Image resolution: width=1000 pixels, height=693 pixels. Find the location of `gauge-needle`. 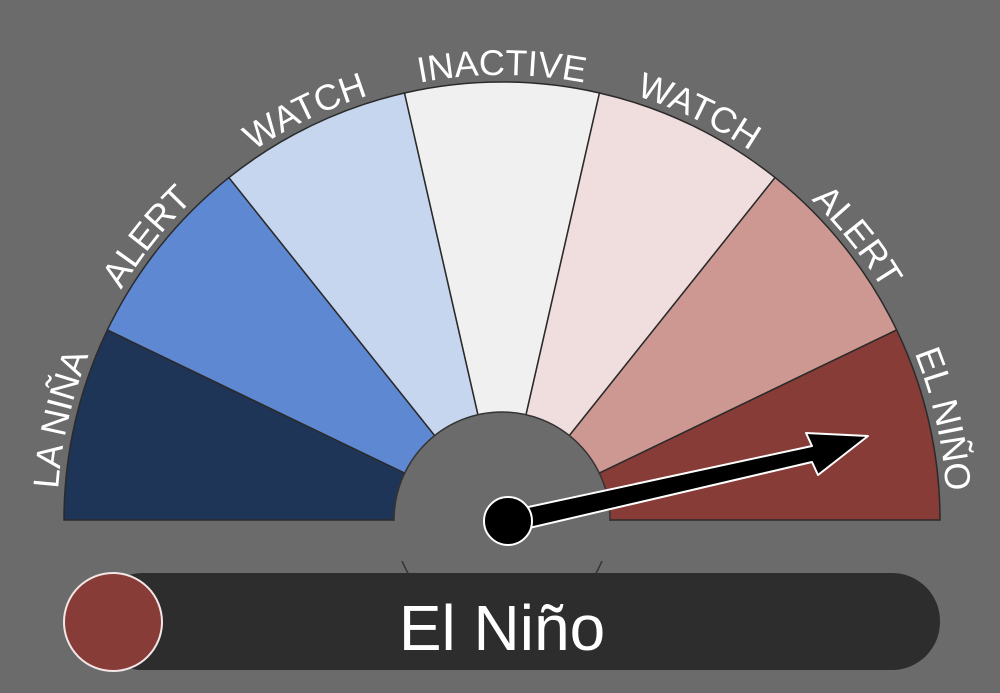

gauge-needle is located at coordinates (676, 489).